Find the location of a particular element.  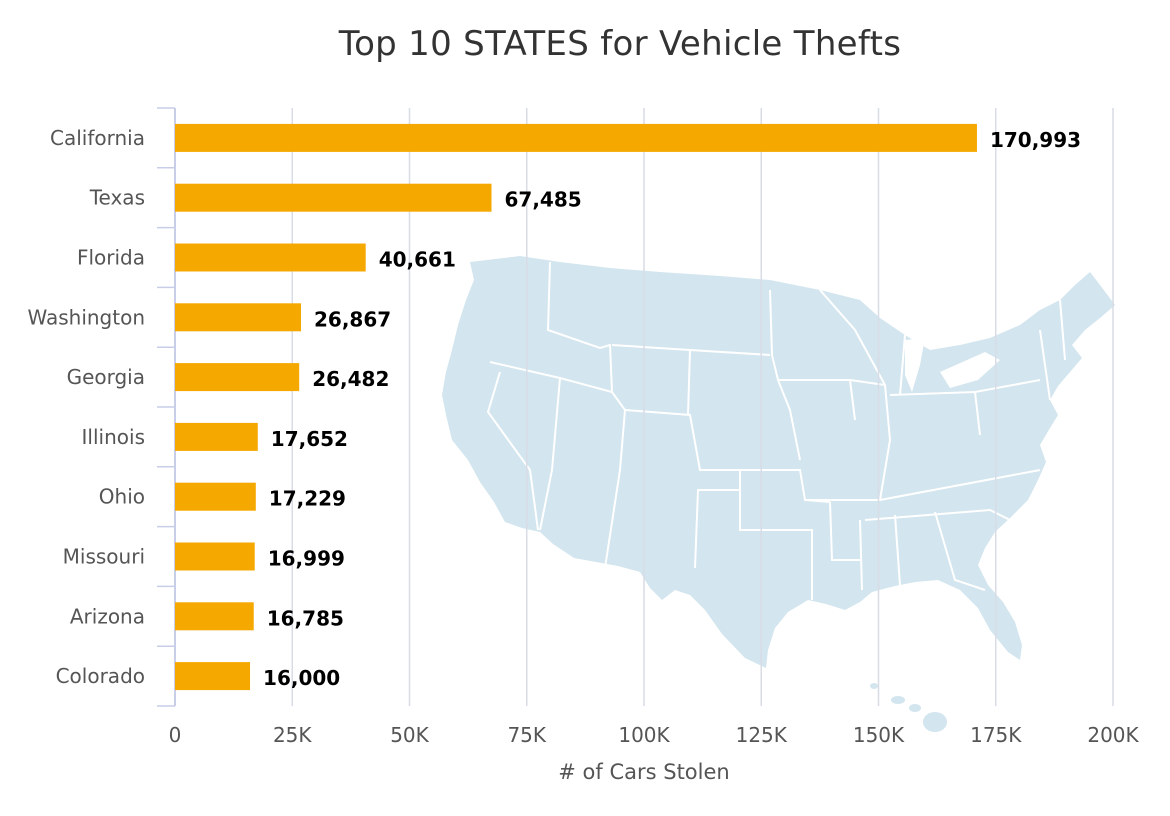

category-label: Washington is located at coordinates (86, 317).